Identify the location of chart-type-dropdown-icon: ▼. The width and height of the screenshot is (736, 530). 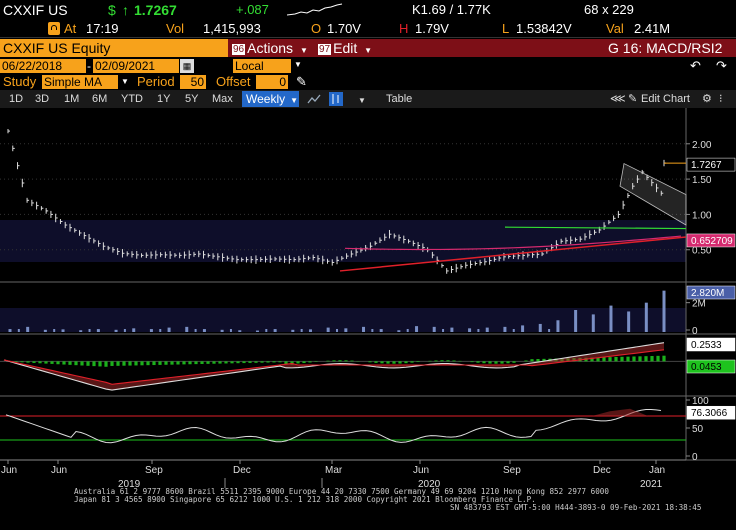
(362, 100).